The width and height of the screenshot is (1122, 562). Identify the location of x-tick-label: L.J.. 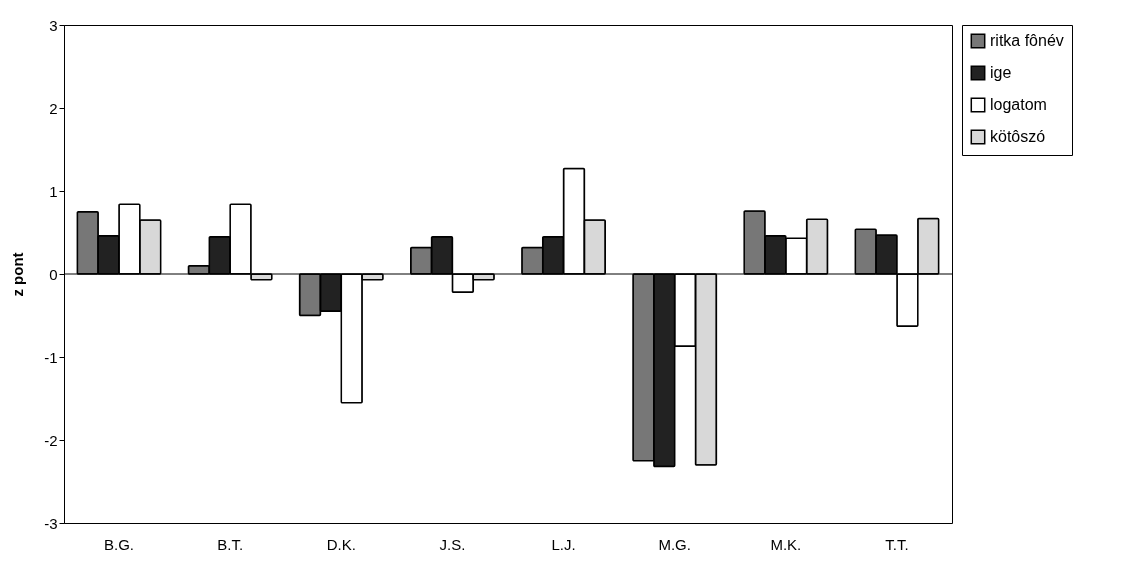
(563, 544).